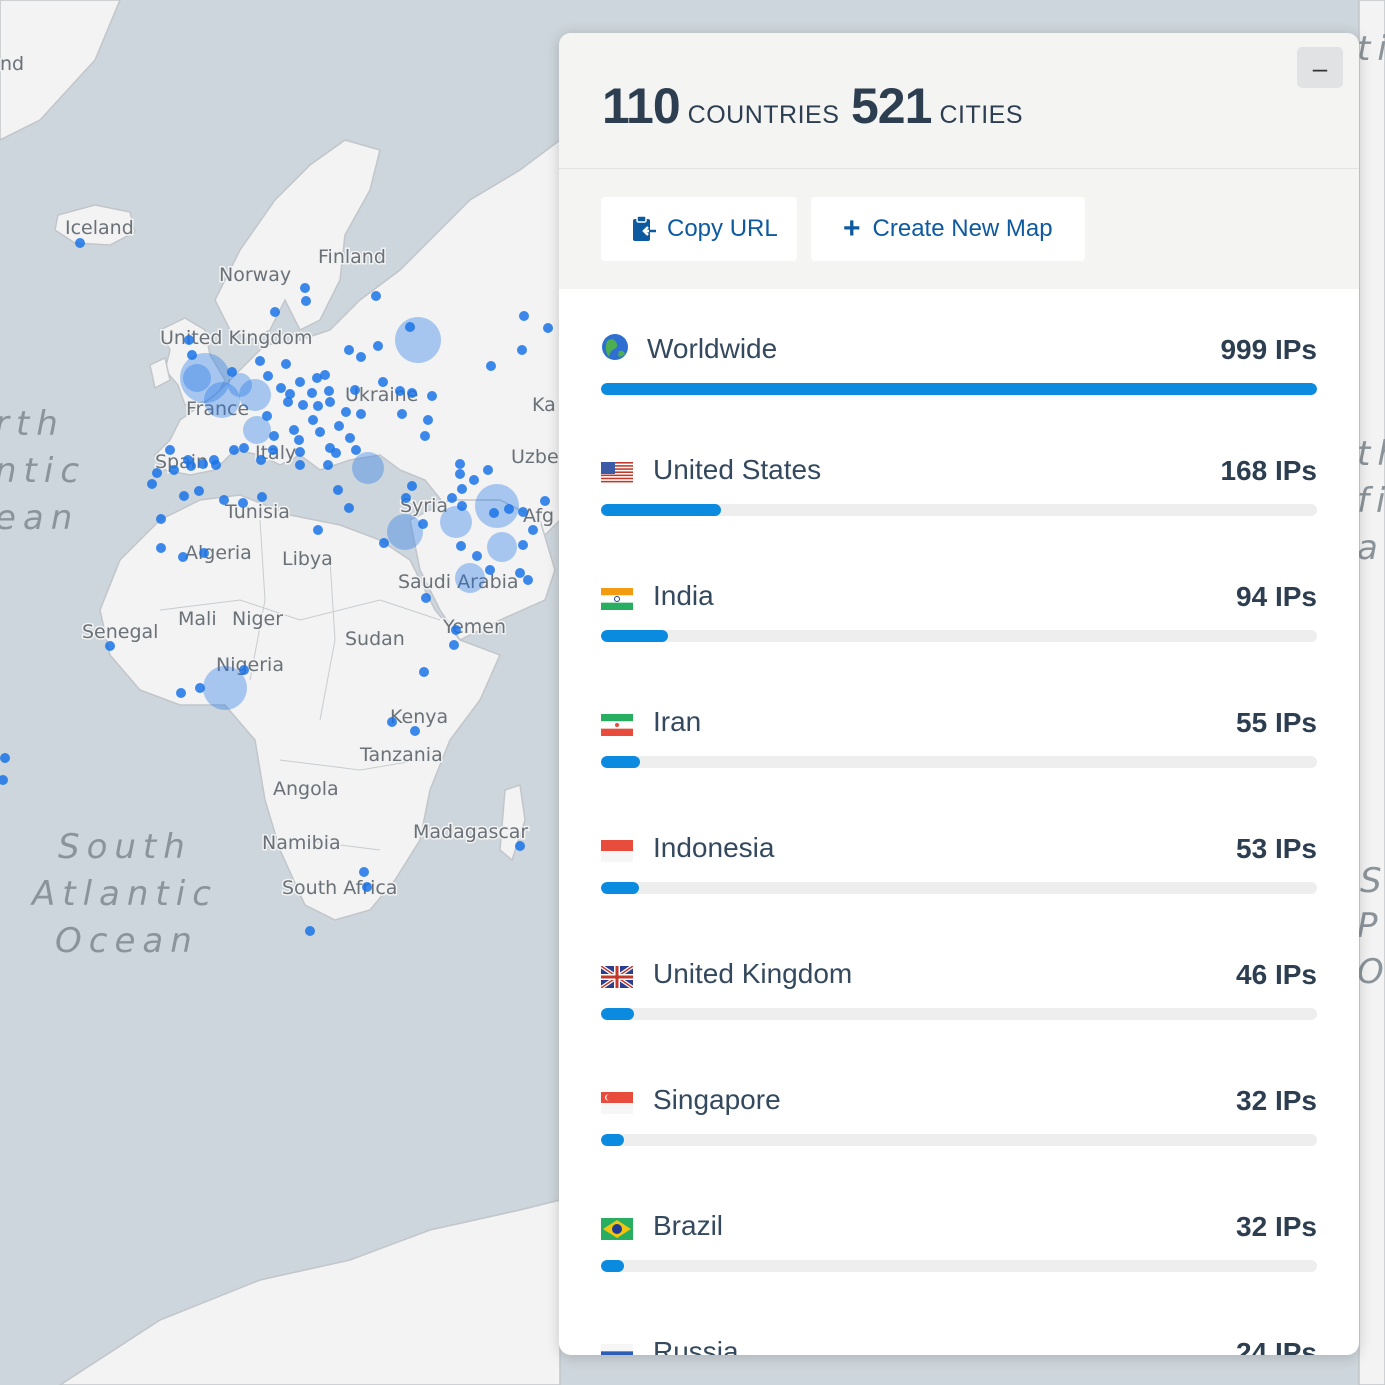 This screenshot has height=1385, width=1385. I want to click on ip-count: 999 IPs, so click(1268, 349).